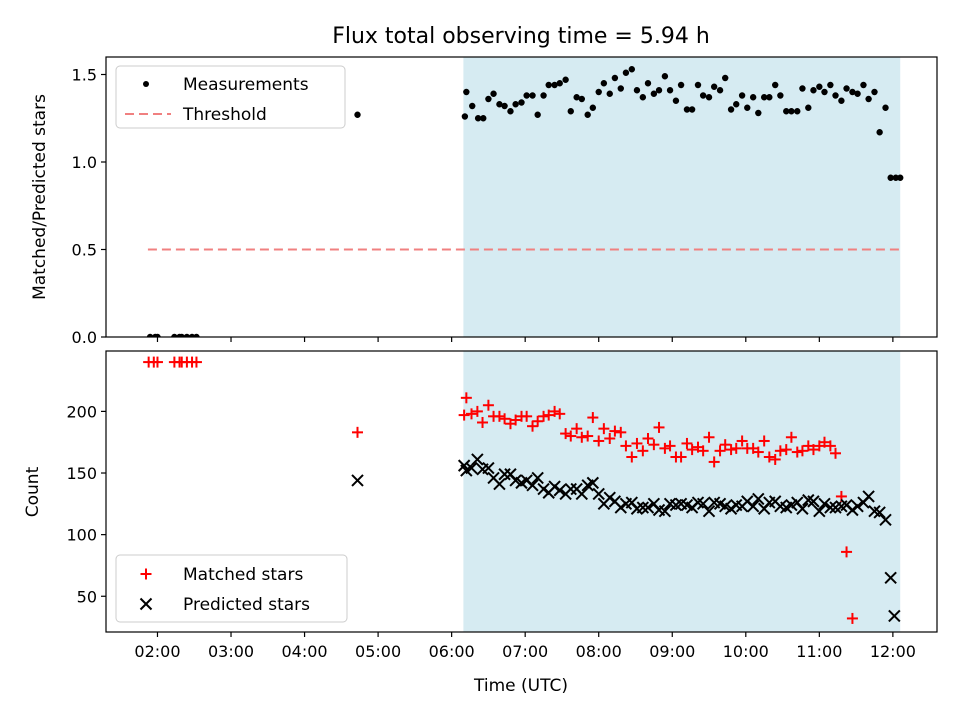 The height and width of the screenshot is (720, 960). What do you see at coordinates (33, 491) in the screenshot?
I see `bottom-y-axis-label: Count` at bounding box center [33, 491].